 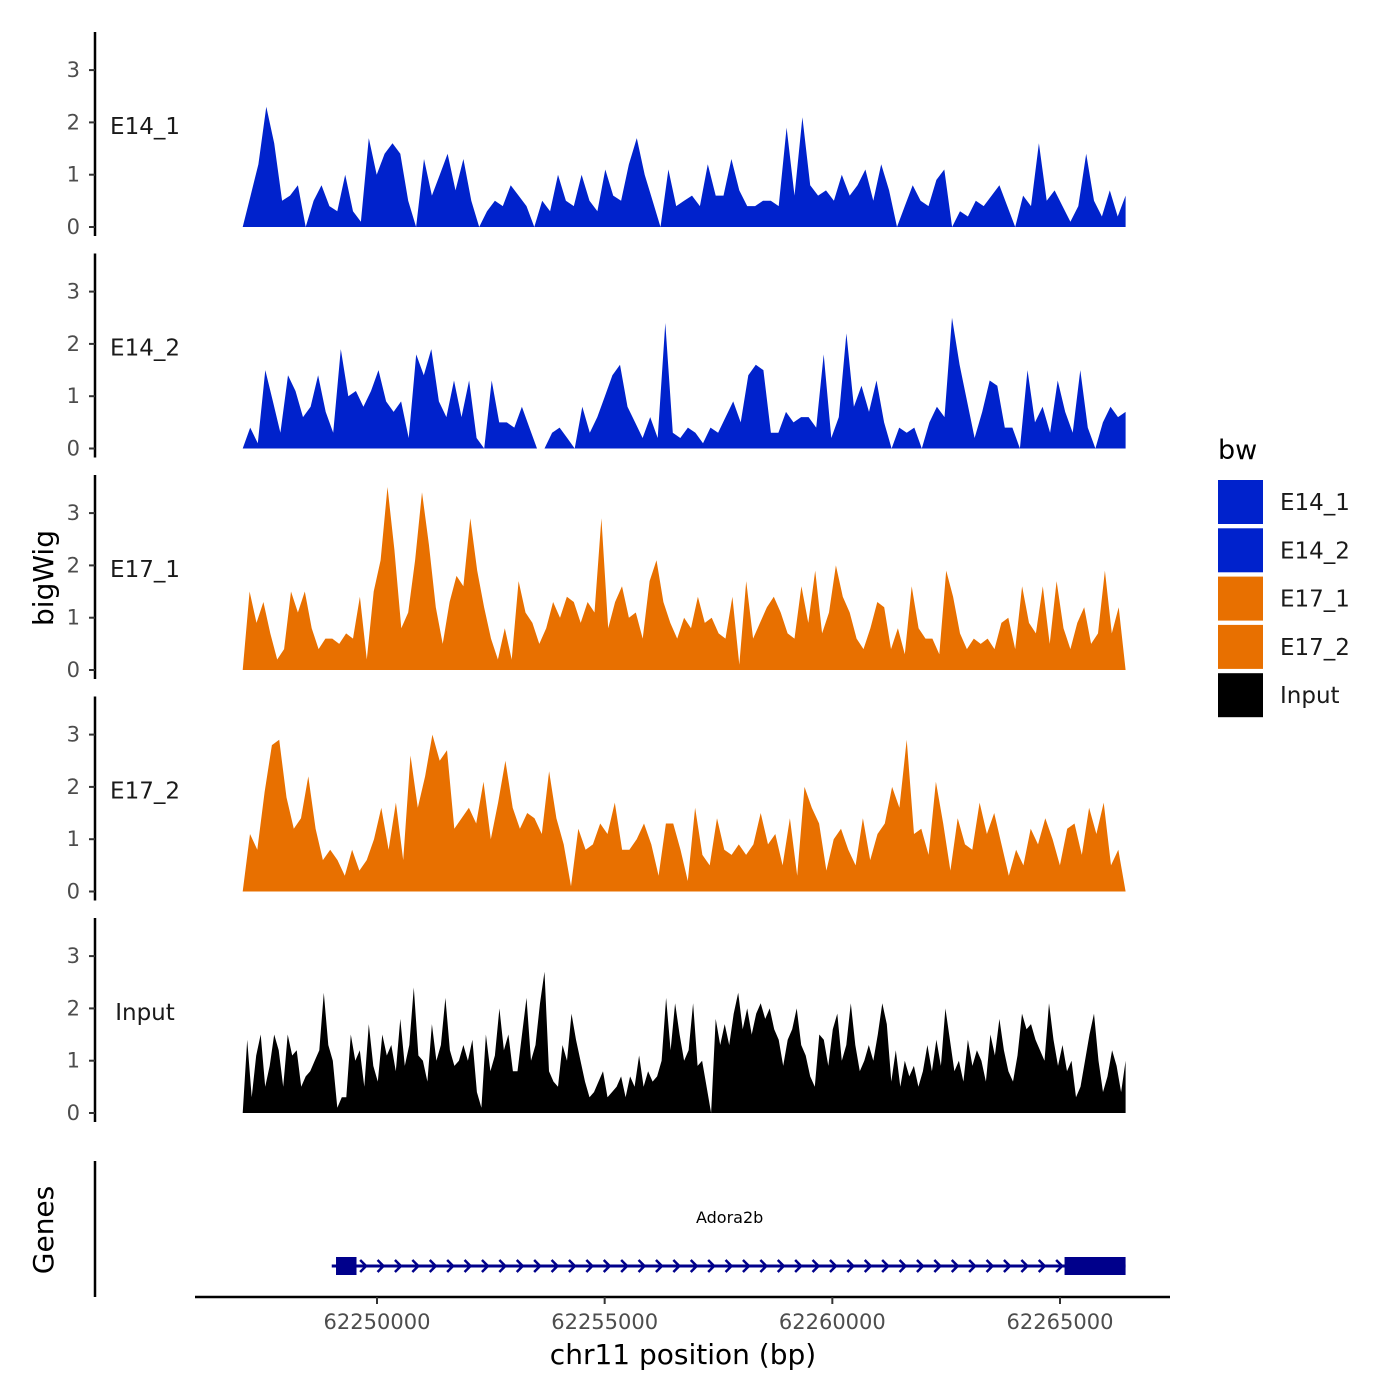 I want to click on legend-item-e14-2: E14_2, so click(x=1284, y=550).